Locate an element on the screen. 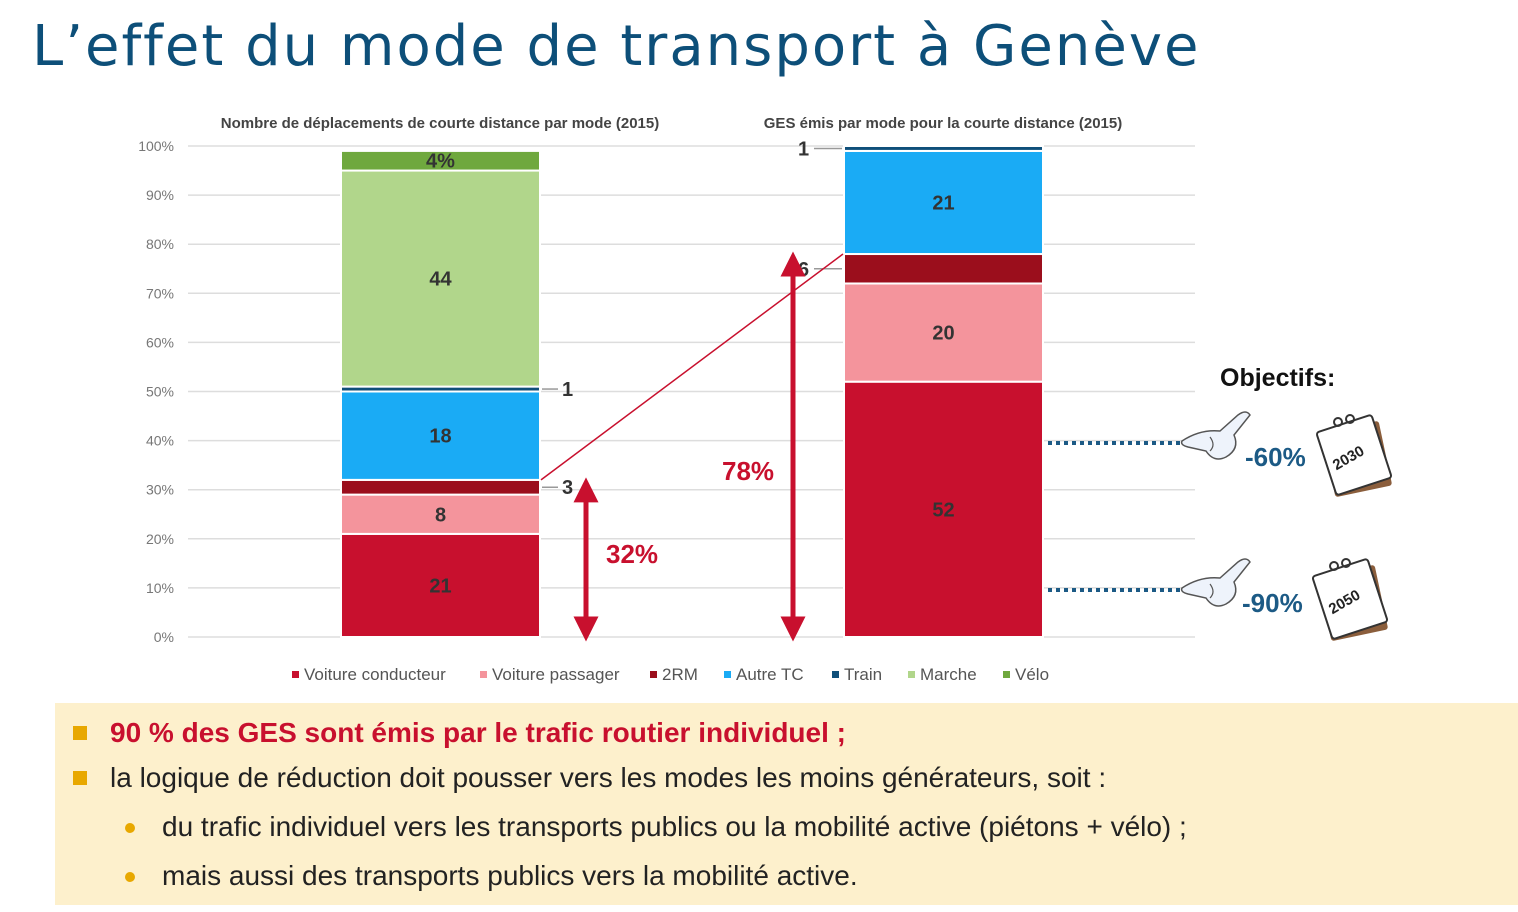  calendar-2030-icon: 2030 is located at coordinates (1354, 455).